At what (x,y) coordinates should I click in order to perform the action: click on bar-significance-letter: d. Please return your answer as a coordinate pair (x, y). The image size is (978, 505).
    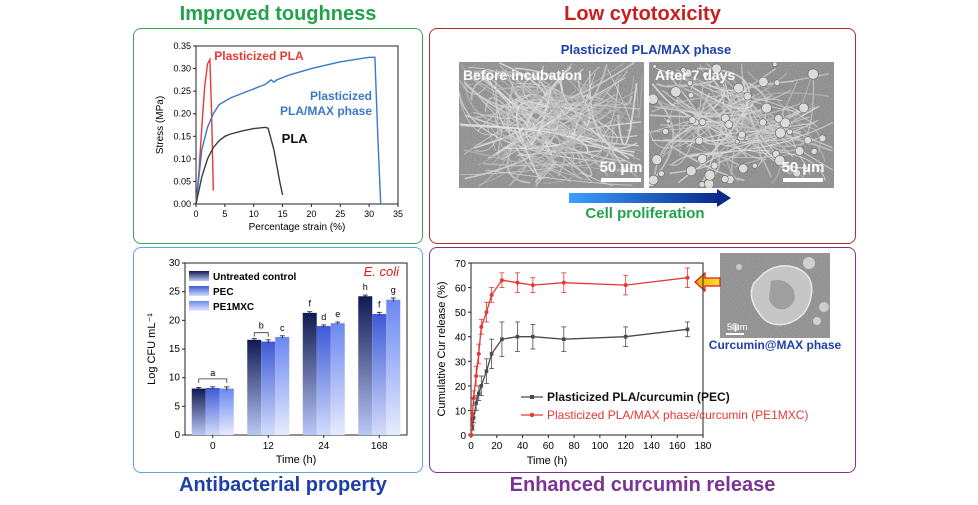
    Looking at the image, I should click on (323, 317).